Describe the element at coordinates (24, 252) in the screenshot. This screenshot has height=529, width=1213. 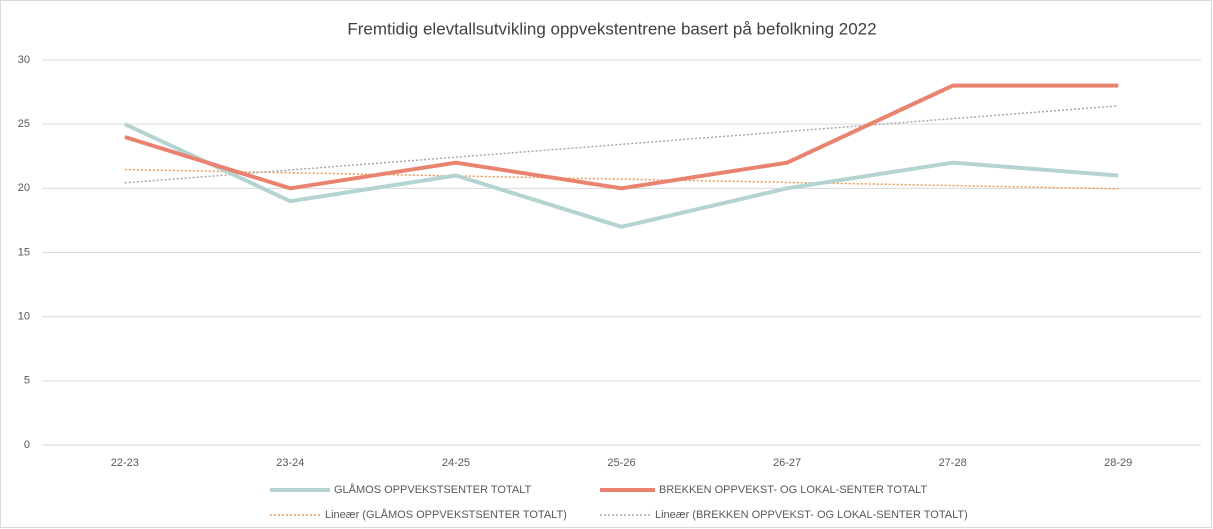
I see `y-tick-label: 15` at that location.